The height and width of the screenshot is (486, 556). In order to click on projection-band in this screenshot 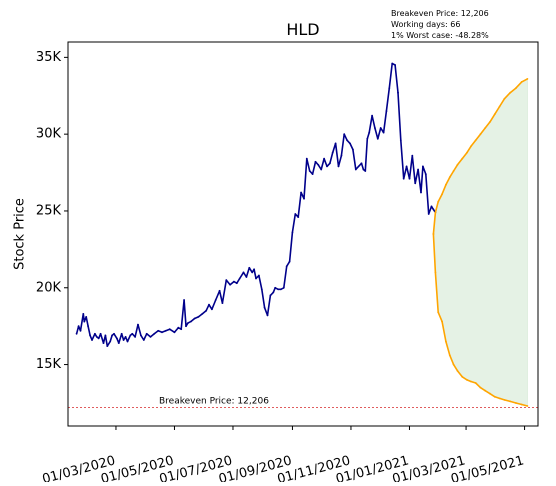, I will do `click(480, 242)`.